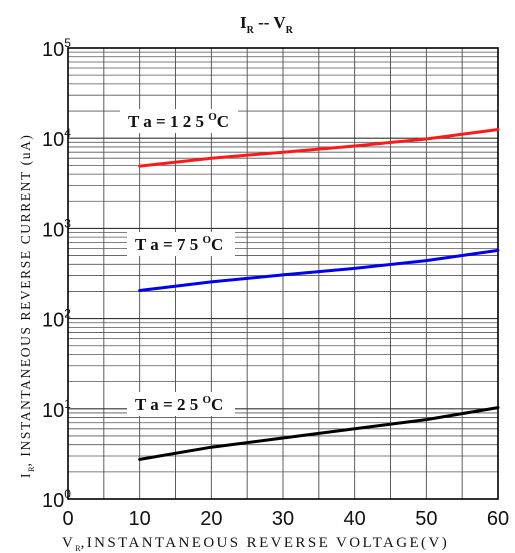  I want to click on x-axis-label: VR,INSTANTANEOUS REVERSE VOLTAGE(V), so click(255, 544).